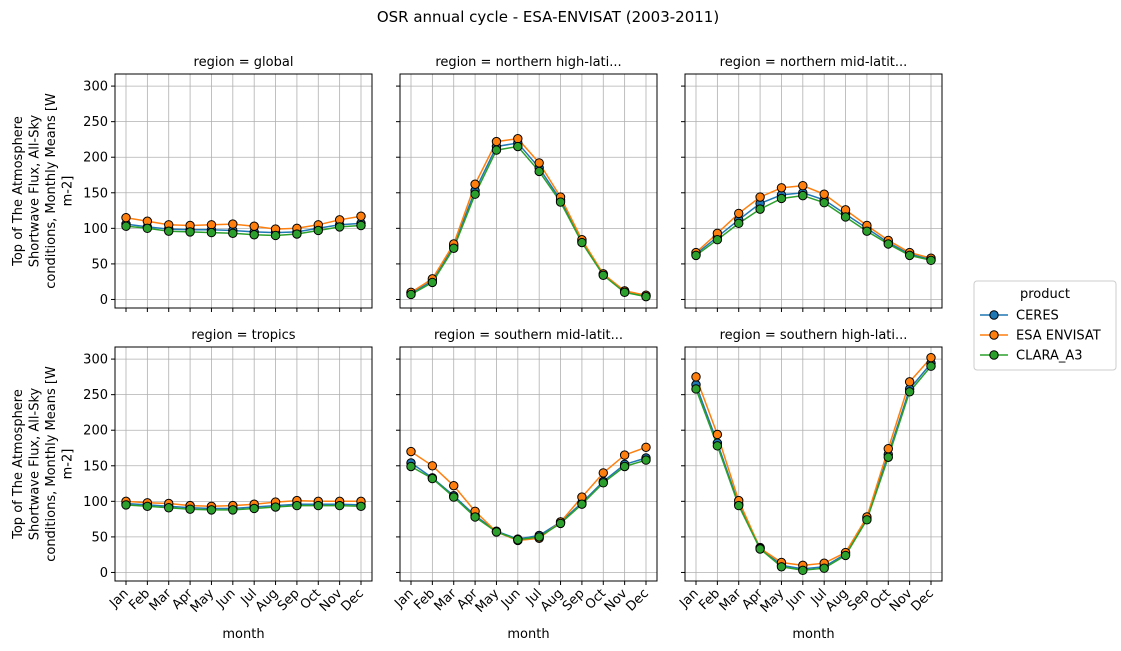 This screenshot has width=1121, height=651. What do you see at coordinates (243, 335) in the screenshot?
I see `panel-title: region = tropics` at bounding box center [243, 335].